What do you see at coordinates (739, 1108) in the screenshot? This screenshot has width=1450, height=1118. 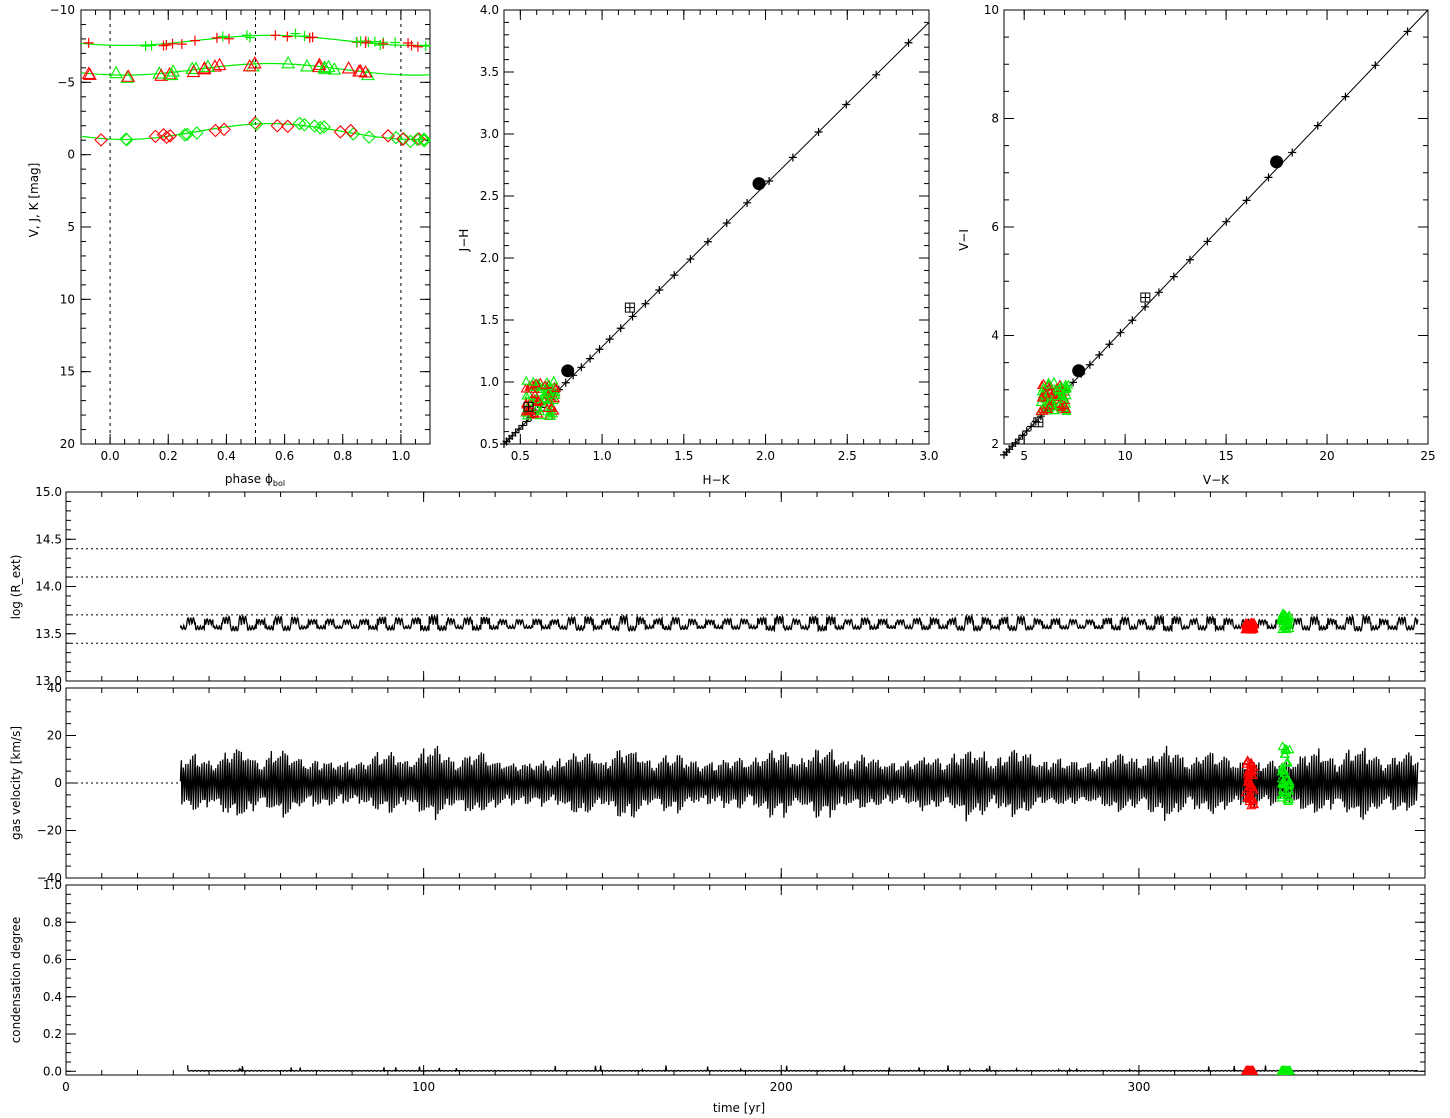 I see `time-xlabel: time [yr]` at bounding box center [739, 1108].